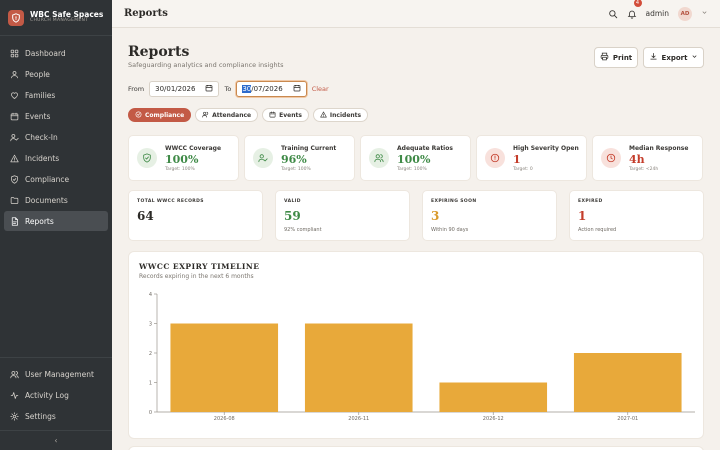  Describe the element at coordinates (611, 158) in the screenshot. I see `clock-icon` at that location.